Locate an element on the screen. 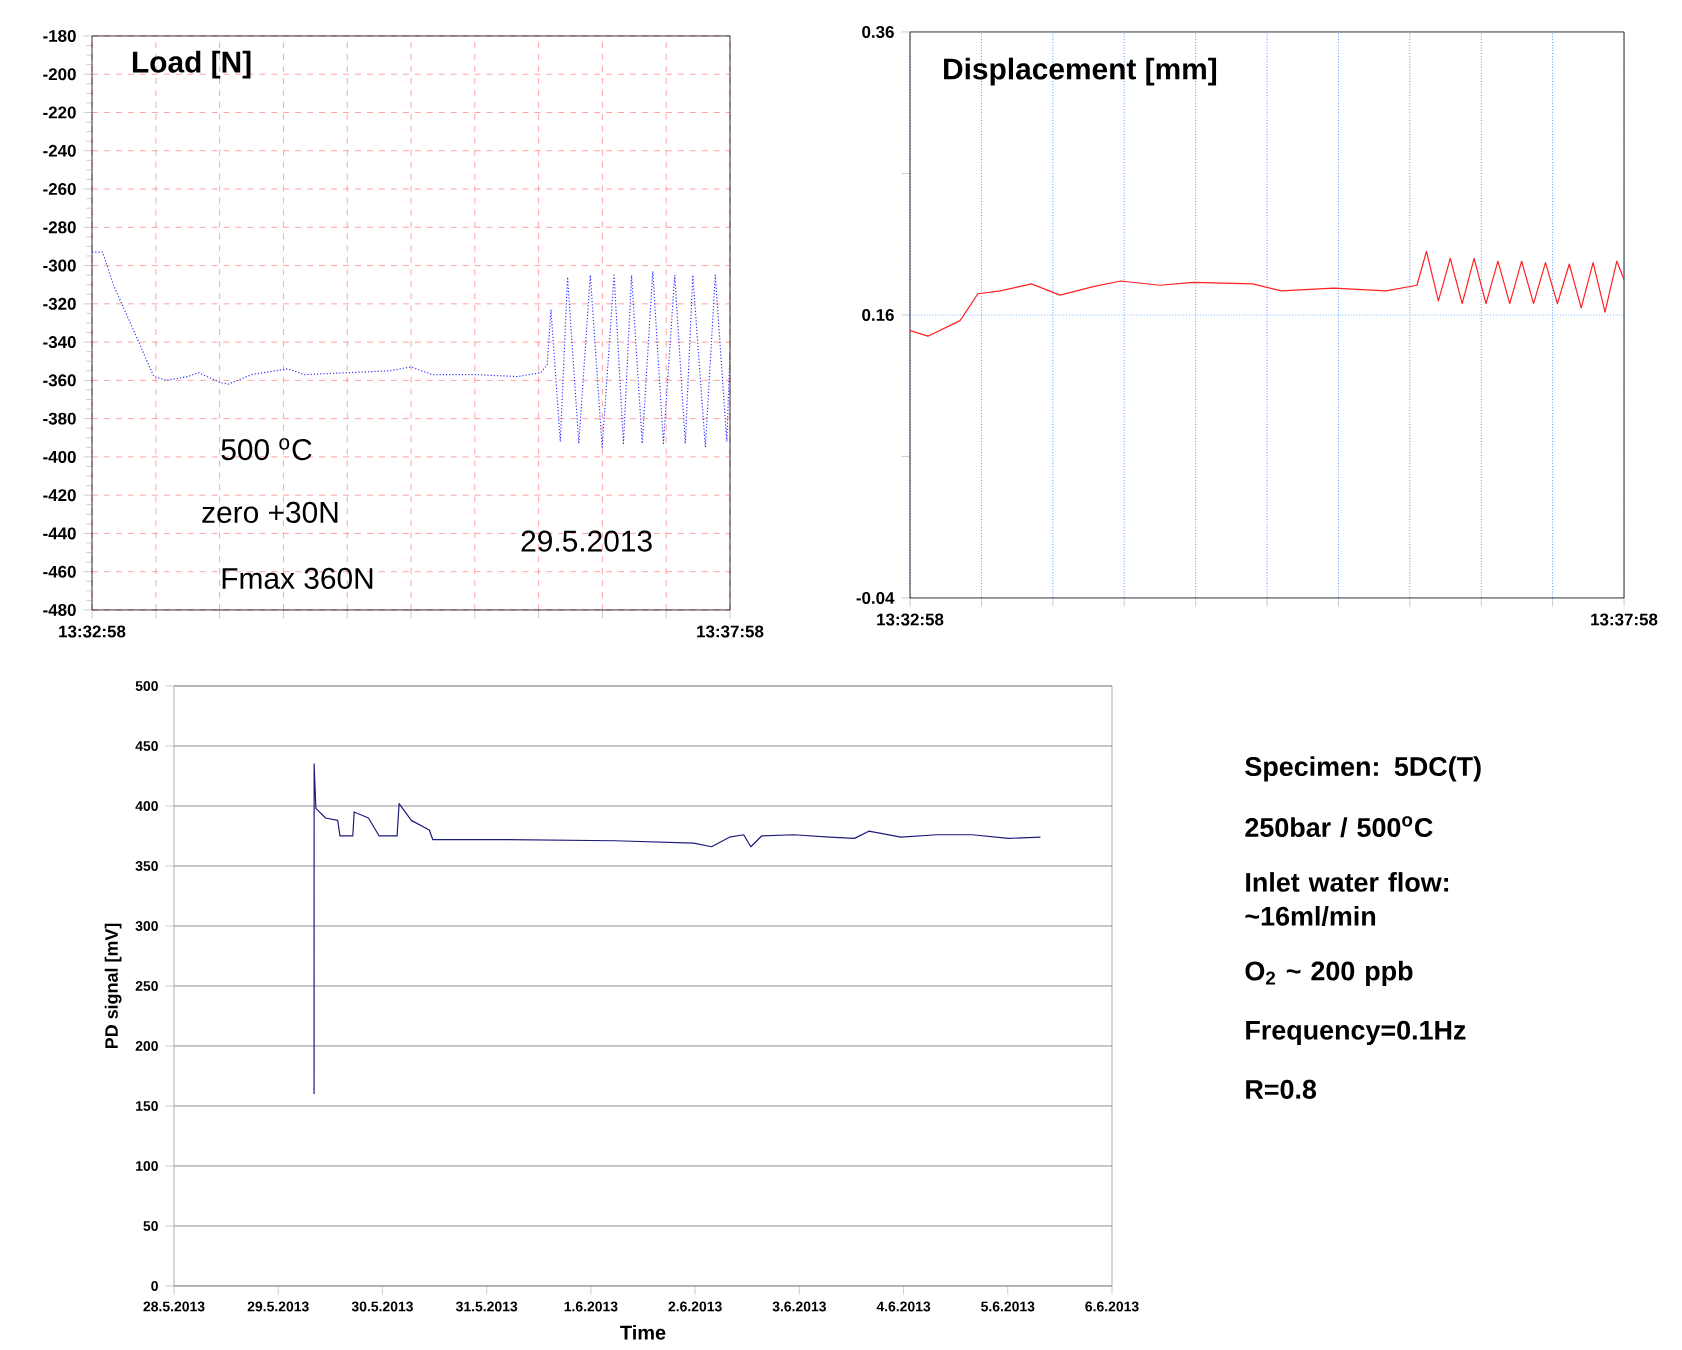  y-tick-label: -0.04 is located at coordinates (875, 597).